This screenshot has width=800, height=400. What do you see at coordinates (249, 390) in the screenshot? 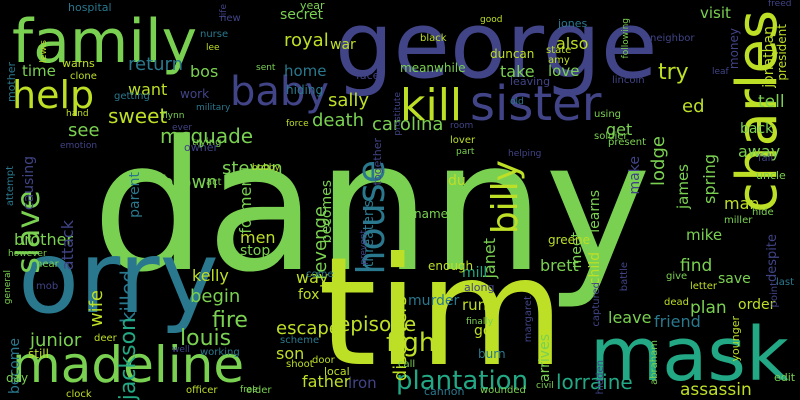
I see `word-free: free` at bounding box center [249, 390].